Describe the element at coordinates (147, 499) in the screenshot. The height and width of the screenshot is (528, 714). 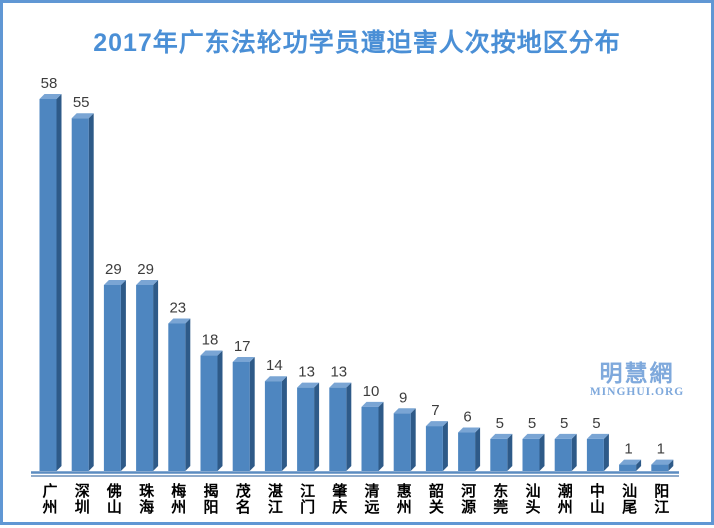
I see `x-axis-label: 珠海` at that location.